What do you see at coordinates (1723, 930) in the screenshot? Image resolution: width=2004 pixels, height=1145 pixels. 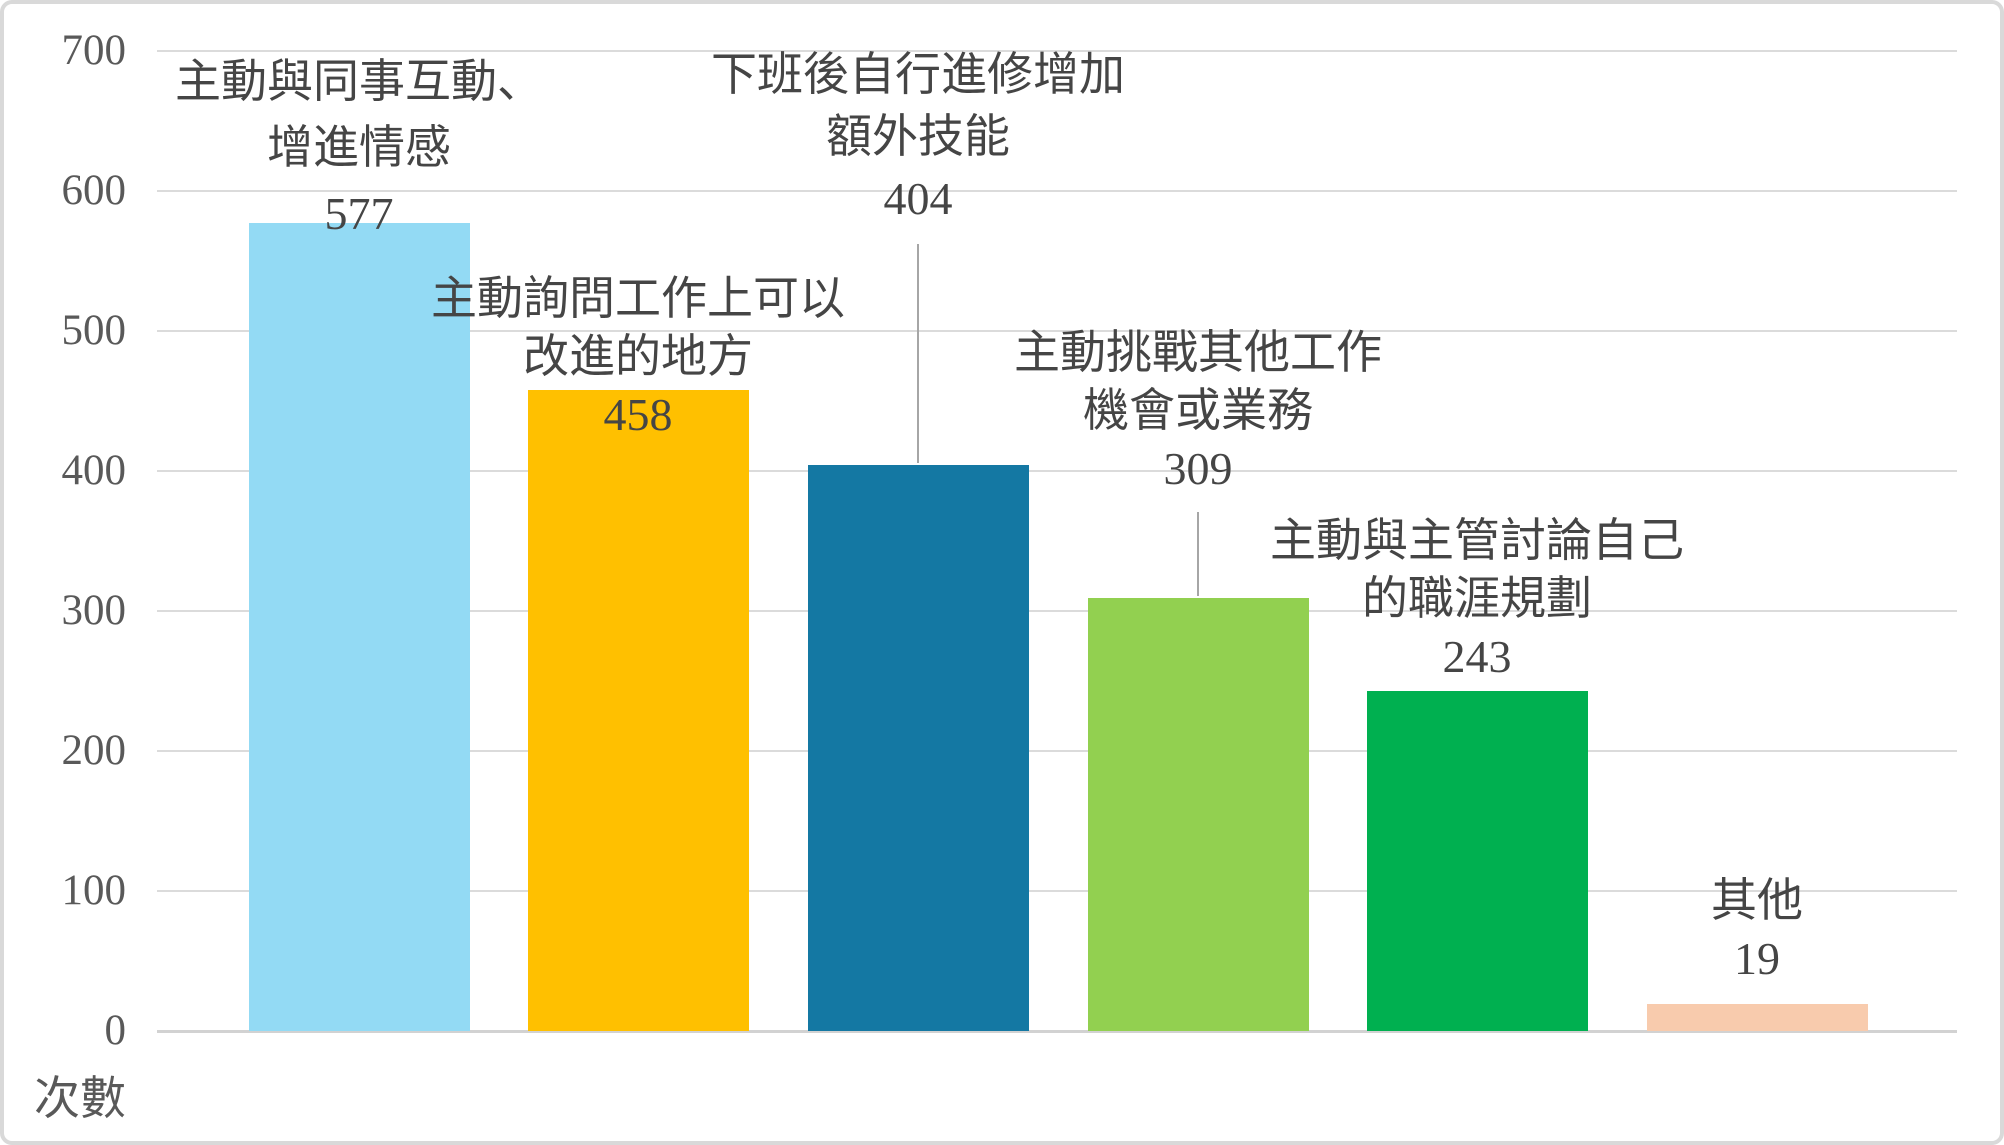 I see `bar-label-6: 其他 19` at bounding box center [1723, 930].